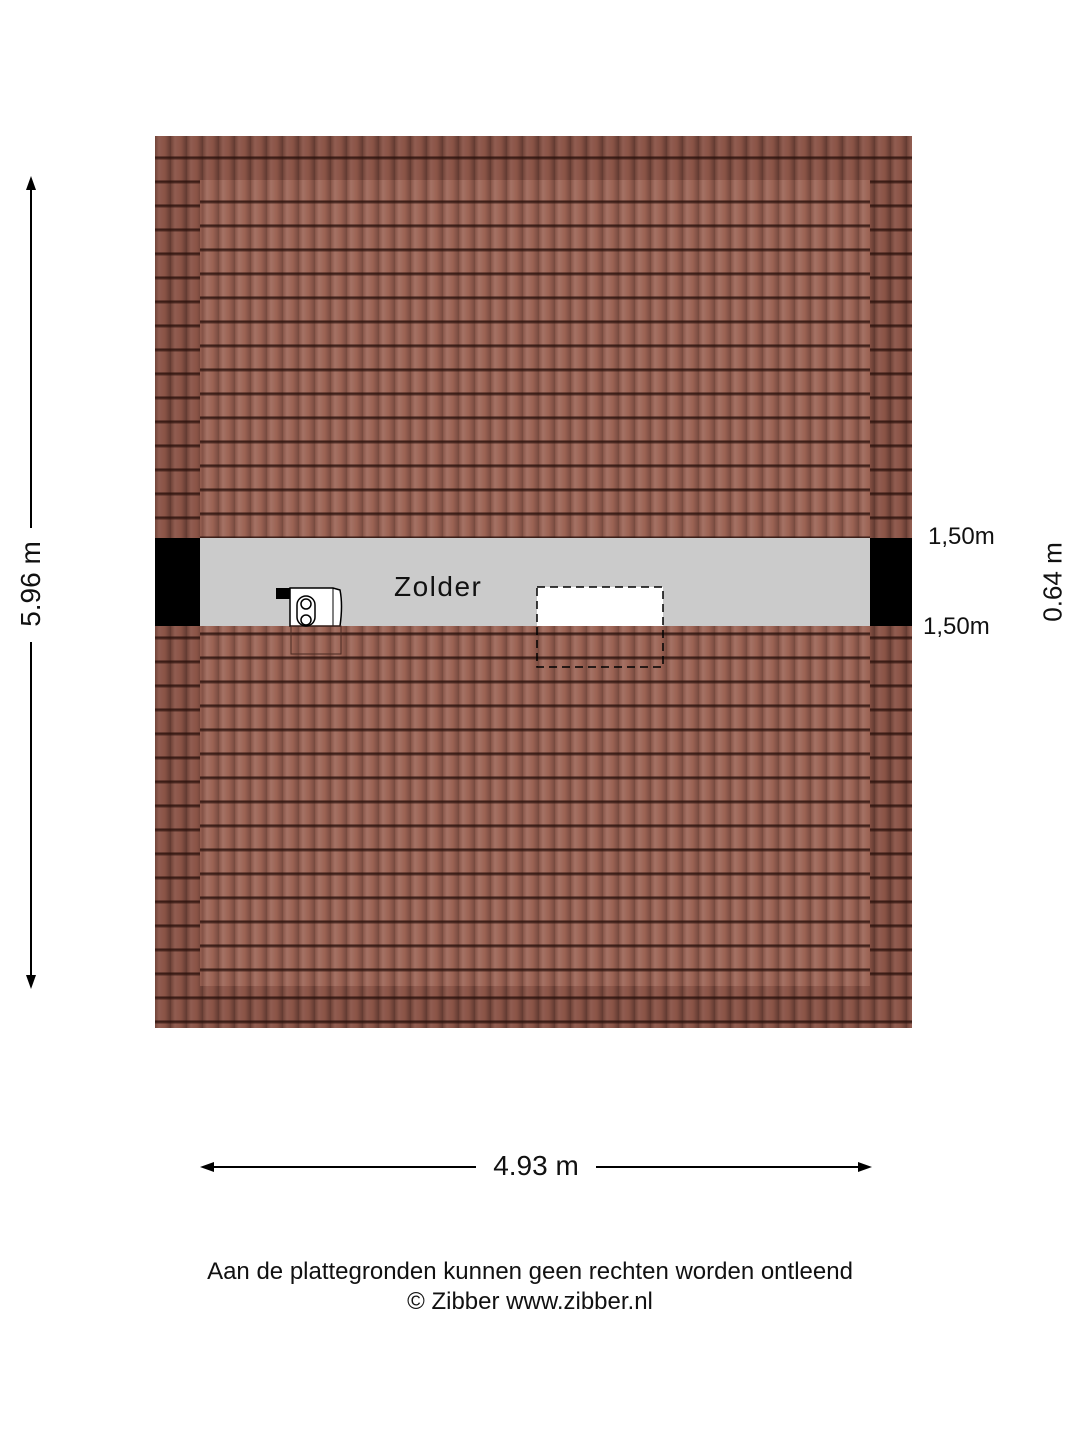  What do you see at coordinates (438, 586) in the screenshot?
I see `room-label: Zolder` at bounding box center [438, 586].